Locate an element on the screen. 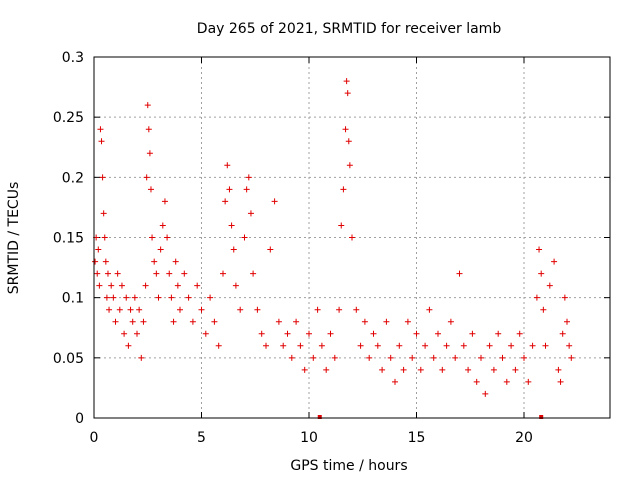  x-tick-label: 20 is located at coordinates (524, 438).